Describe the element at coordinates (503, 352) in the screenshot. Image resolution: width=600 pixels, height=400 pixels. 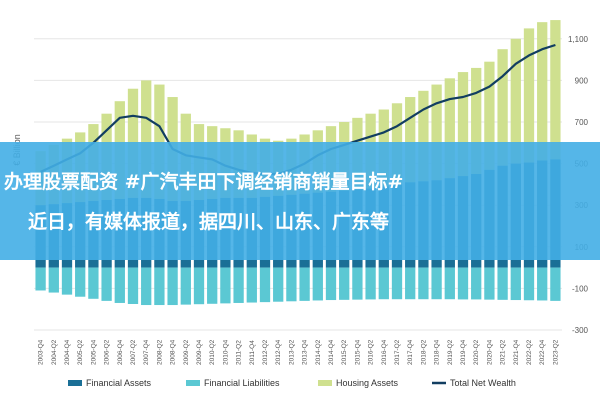
I see `x-tick-label: 2021-Q2` at that location.